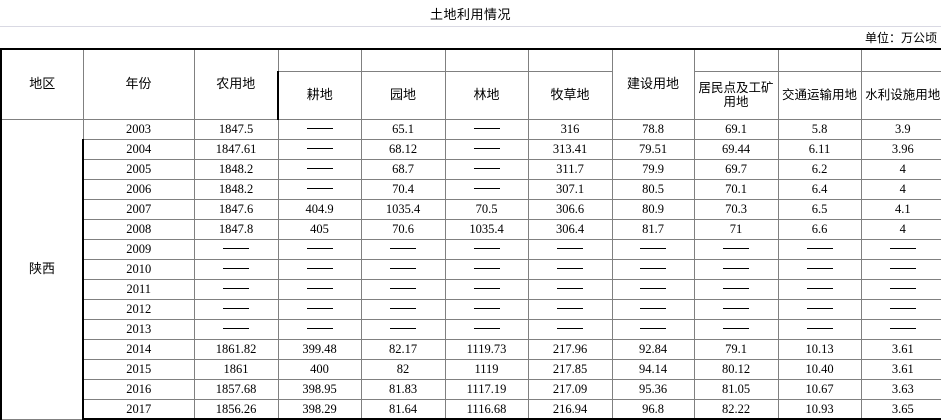  What do you see at coordinates (653, 229) in the screenshot?
I see `cell-construction-land: 81.7` at bounding box center [653, 229].